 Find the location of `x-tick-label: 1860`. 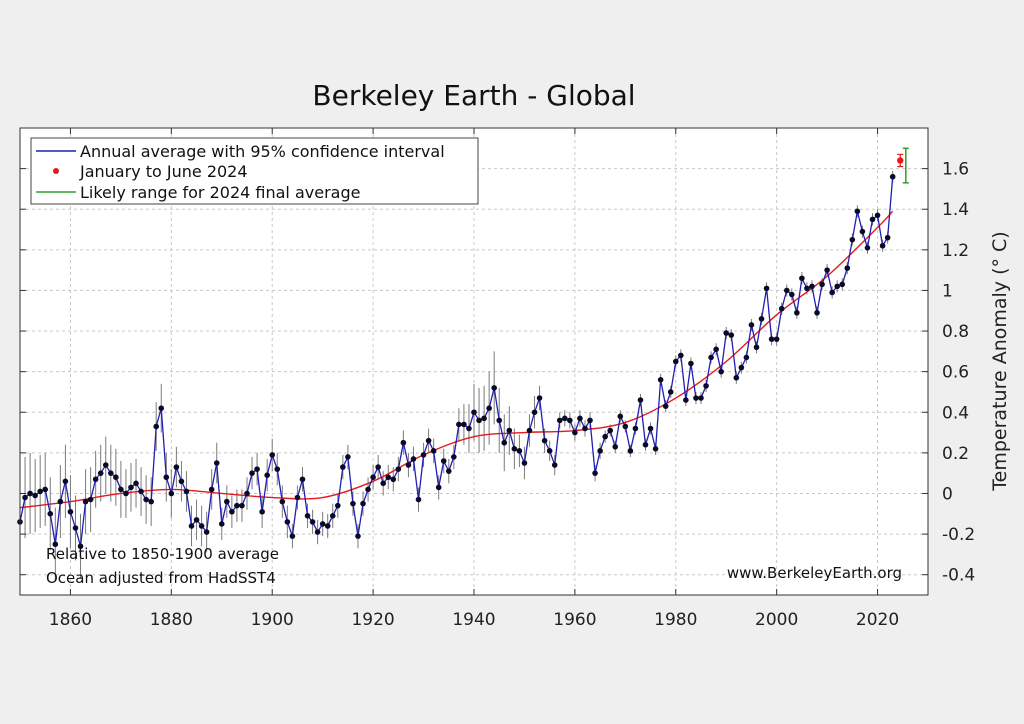

x-tick-label: 1860 is located at coordinates (70, 620).